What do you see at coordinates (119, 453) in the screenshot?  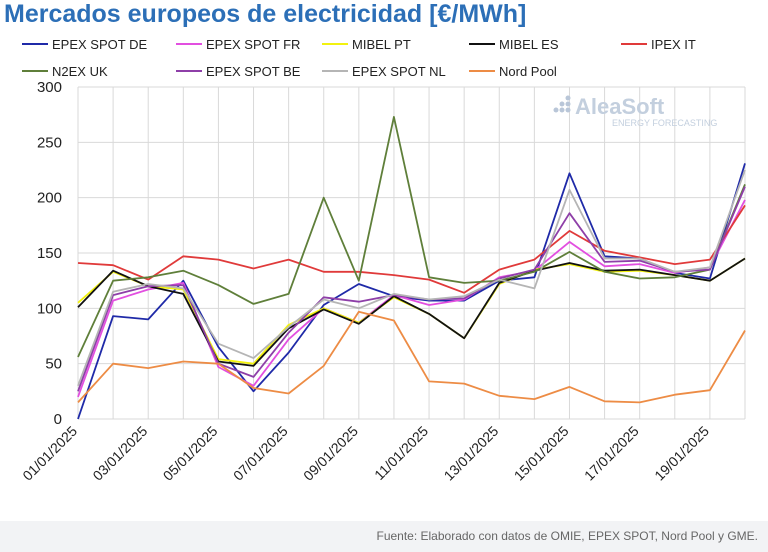 I see `x-tick-label: 03/01/2025` at bounding box center [119, 453].